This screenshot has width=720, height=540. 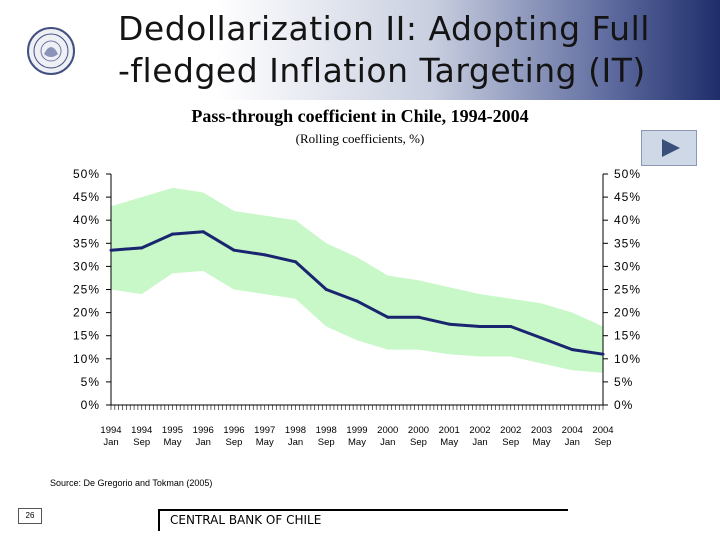 I want to click on x-tick-label-year: 1999, so click(x=356, y=430).